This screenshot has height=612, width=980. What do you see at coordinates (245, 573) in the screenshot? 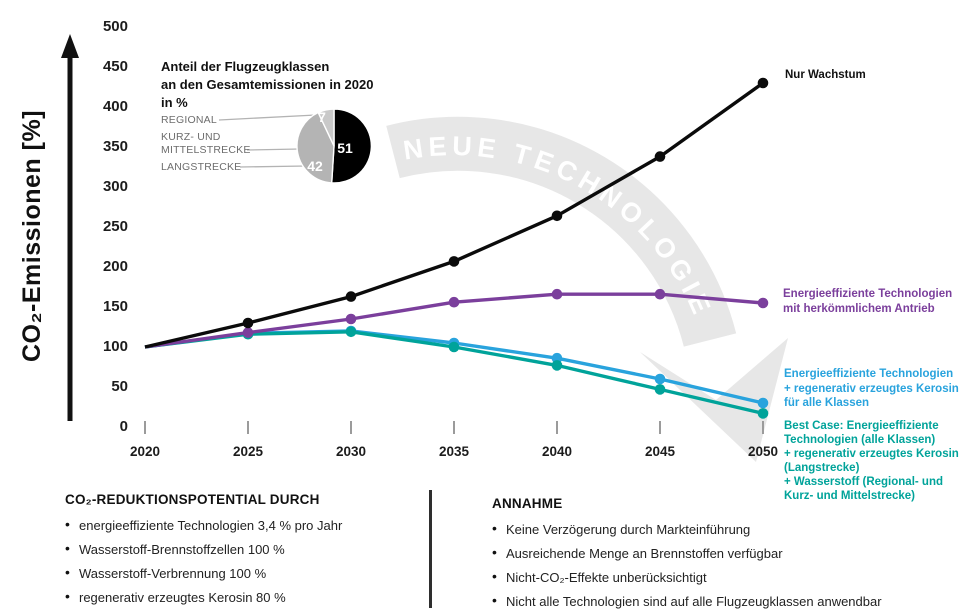
I see `footer-left-item: Wasserstoff-Verbrennung 100 %` at bounding box center [245, 573].